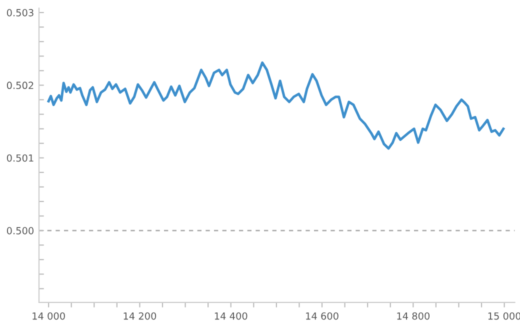 This screenshot has width=520, height=327. I want to click on x-tick-label: 14 800, so click(413, 316).